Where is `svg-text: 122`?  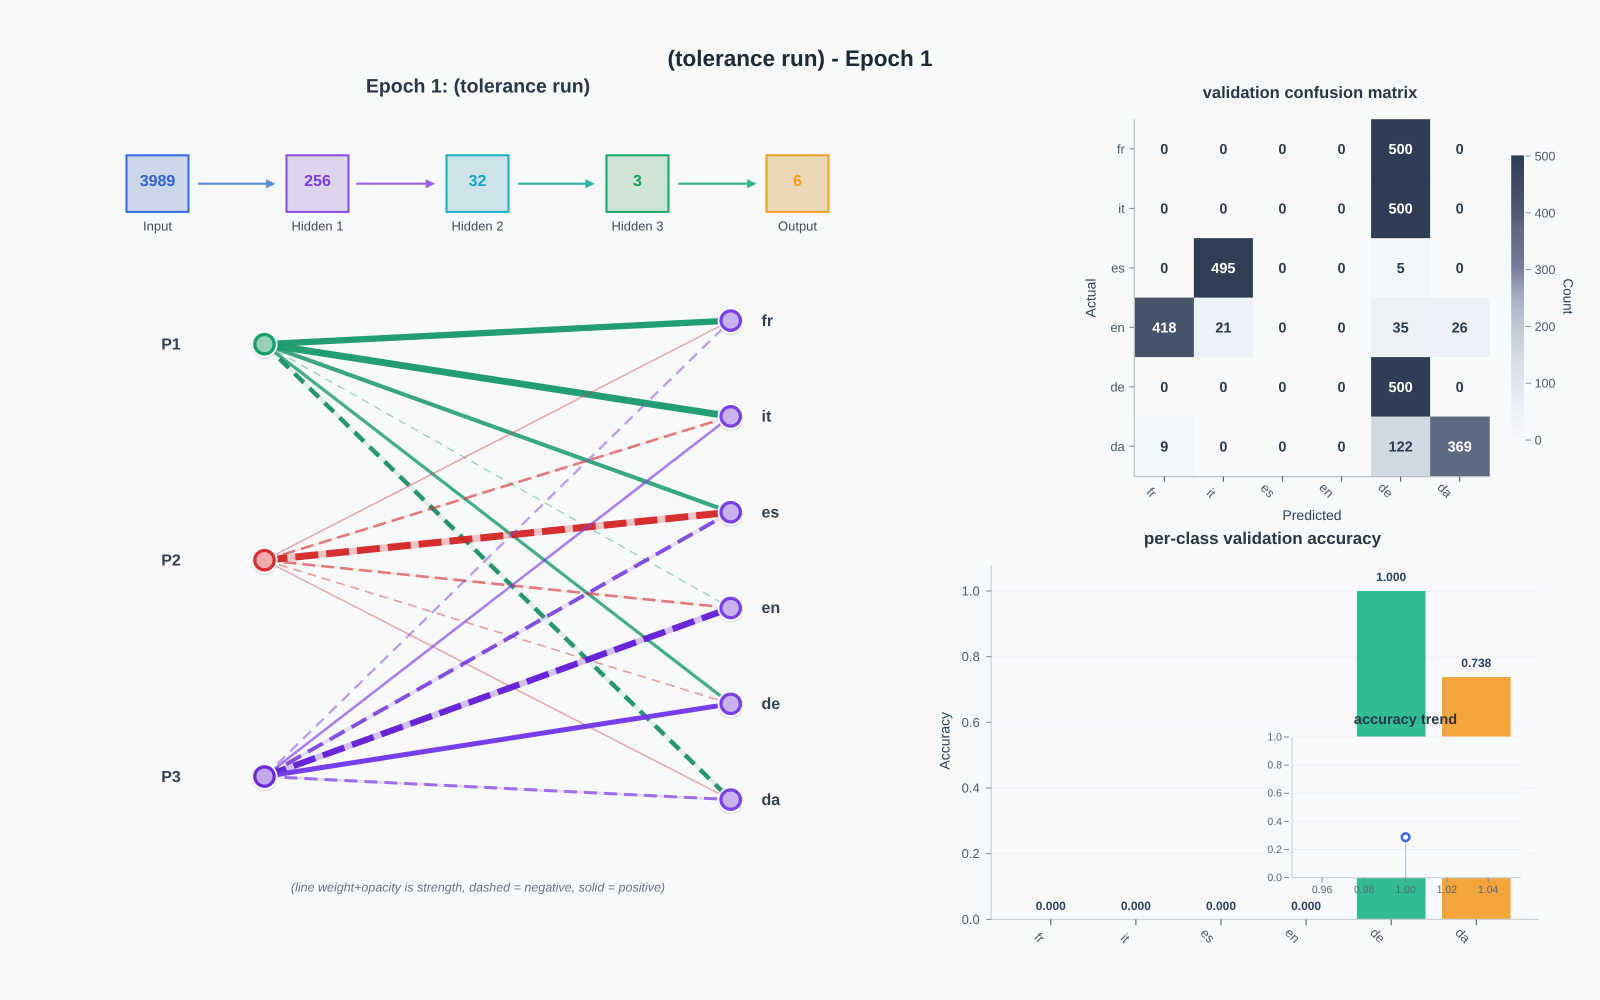 svg-text: 122 is located at coordinates (1401, 447).